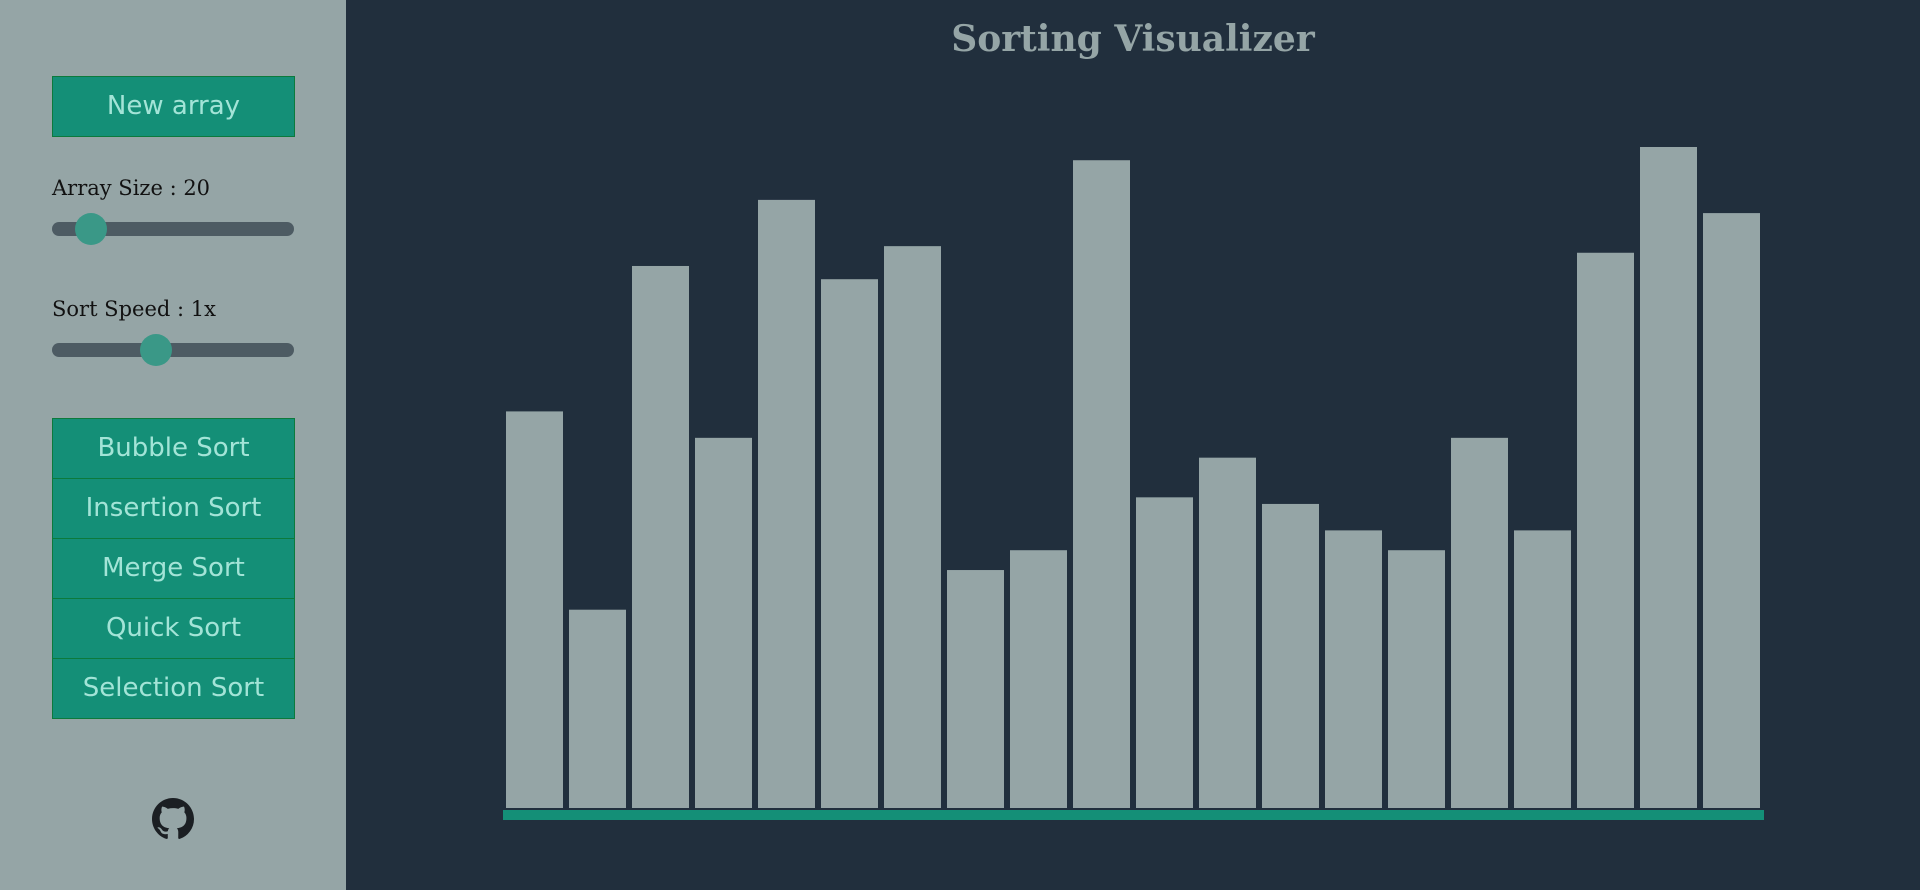  What do you see at coordinates (173, 508) in the screenshot?
I see `insertion-sort-button: Insertion Sort` at bounding box center [173, 508].